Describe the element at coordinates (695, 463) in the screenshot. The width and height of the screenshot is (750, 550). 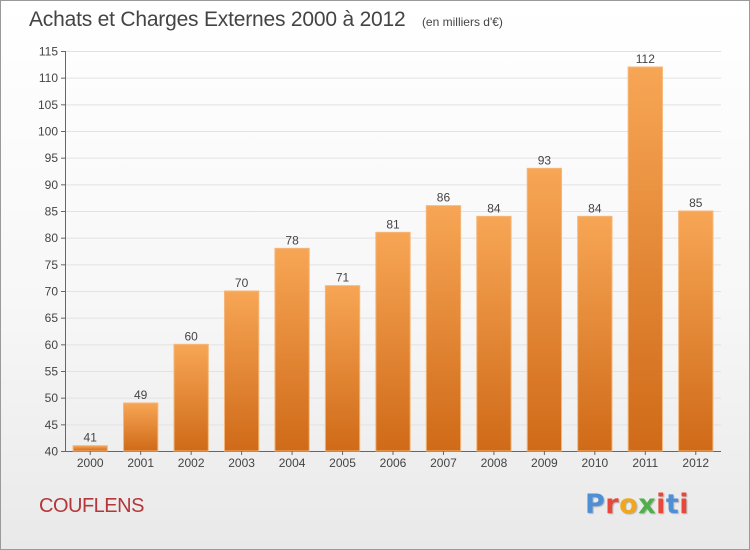
I see `x-tick-label: 2012` at that location.